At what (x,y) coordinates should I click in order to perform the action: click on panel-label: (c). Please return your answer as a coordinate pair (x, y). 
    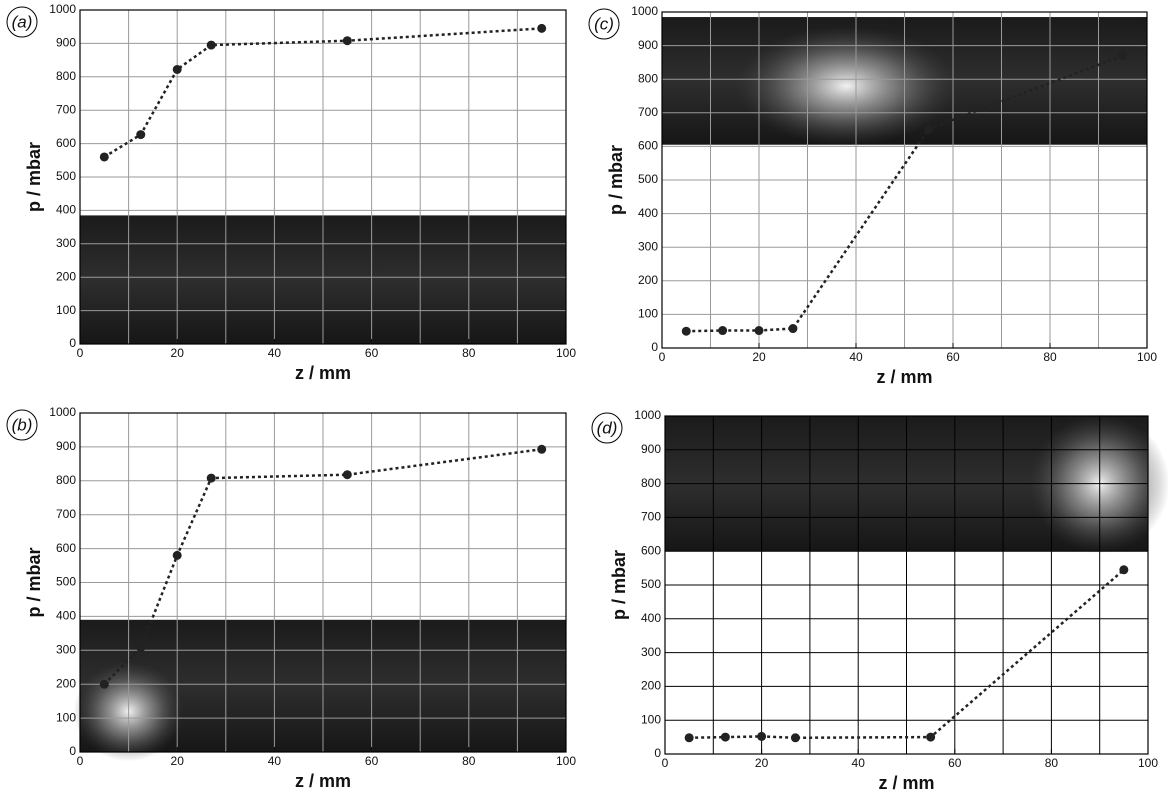
    Looking at the image, I should click on (604, 23).